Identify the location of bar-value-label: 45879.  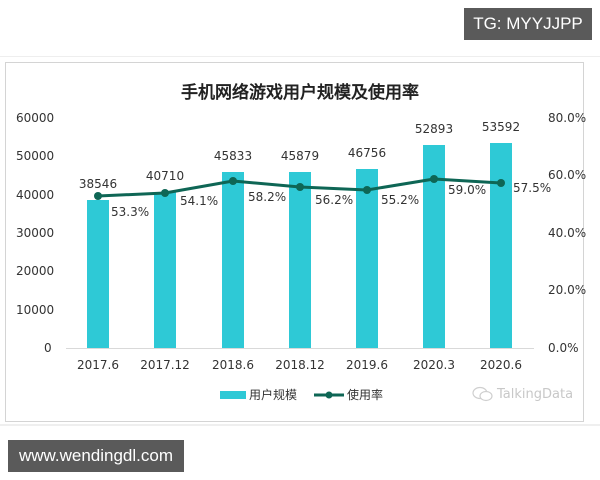
(300, 156).